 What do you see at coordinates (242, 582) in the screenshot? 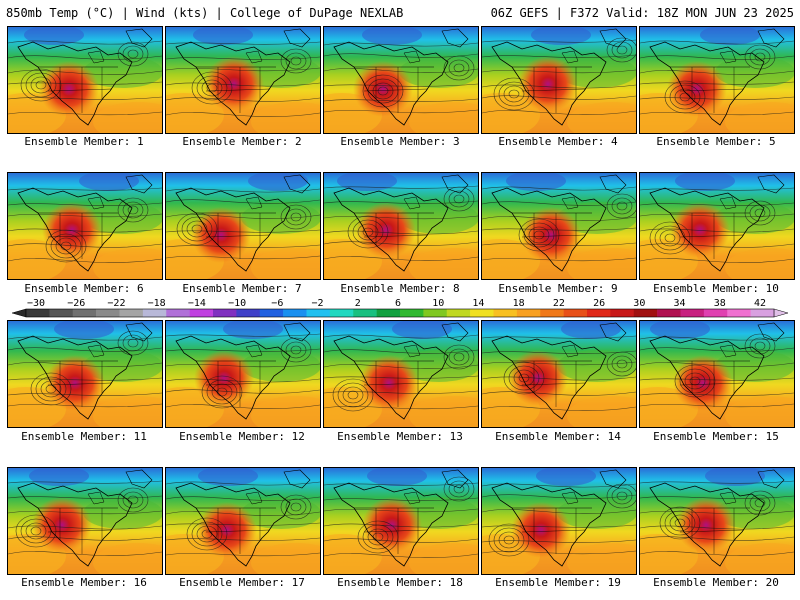
I see `ensemble-member-label: Ensemble Member: 17` at bounding box center [242, 582].